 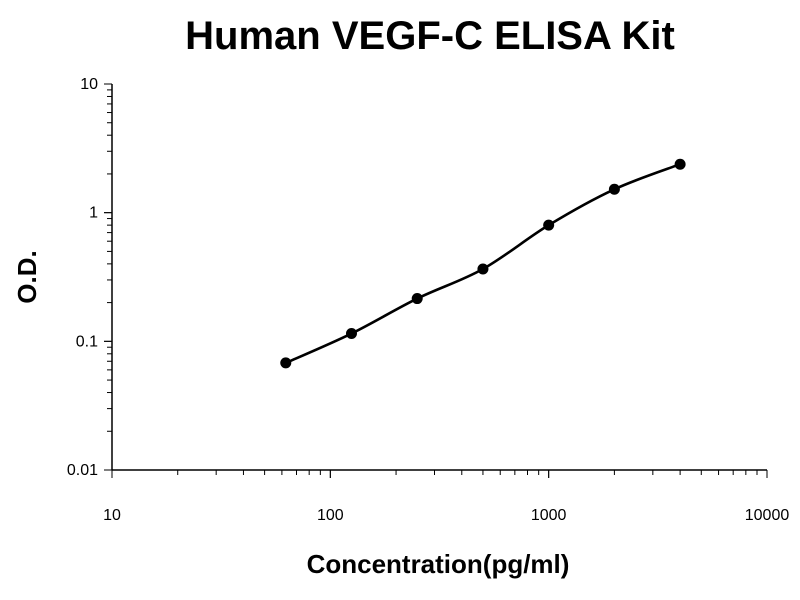 What do you see at coordinates (27, 276) in the screenshot?
I see `y-axis-title: O.D.` at bounding box center [27, 276].